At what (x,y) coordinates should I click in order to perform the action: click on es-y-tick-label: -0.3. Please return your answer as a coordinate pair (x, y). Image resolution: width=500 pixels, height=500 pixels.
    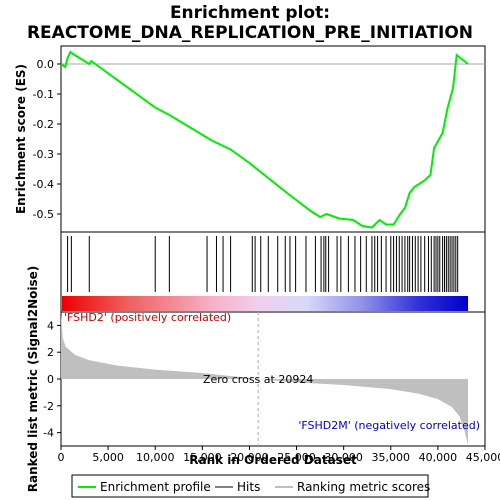
    Looking at the image, I should click on (43, 154).